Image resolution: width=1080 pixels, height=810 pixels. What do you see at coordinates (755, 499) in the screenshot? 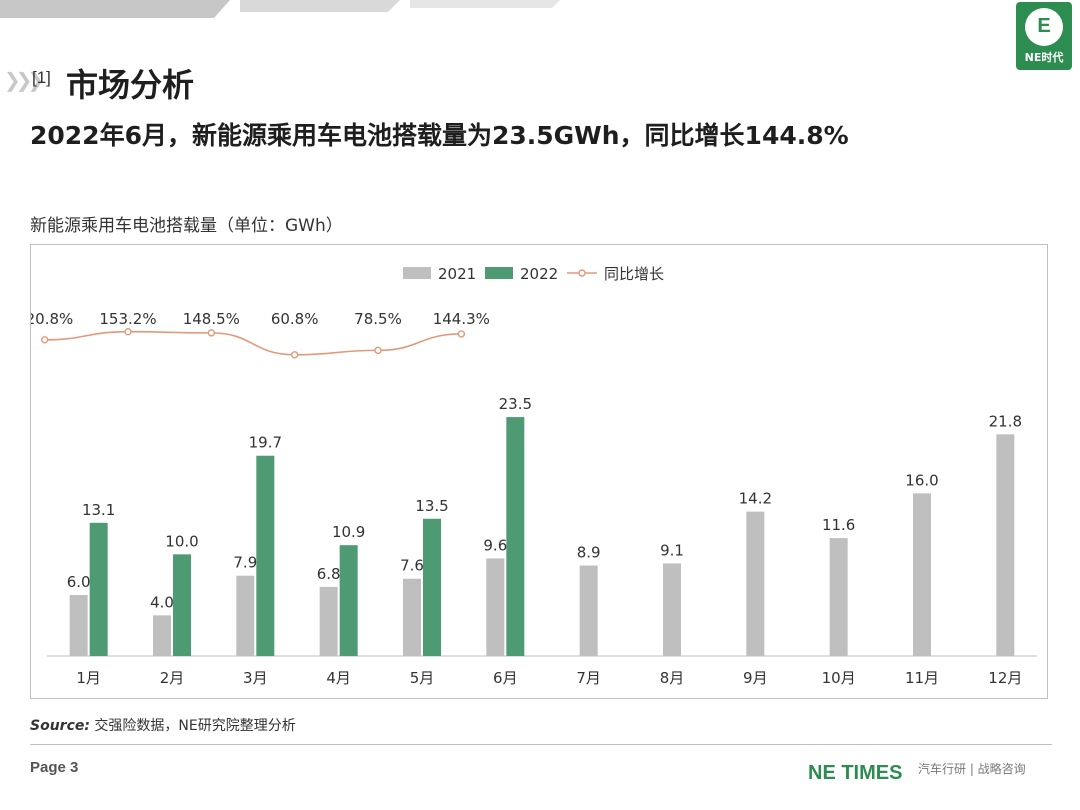
I see `data-label-2021-9: 14.2` at bounding box center [755, 499].